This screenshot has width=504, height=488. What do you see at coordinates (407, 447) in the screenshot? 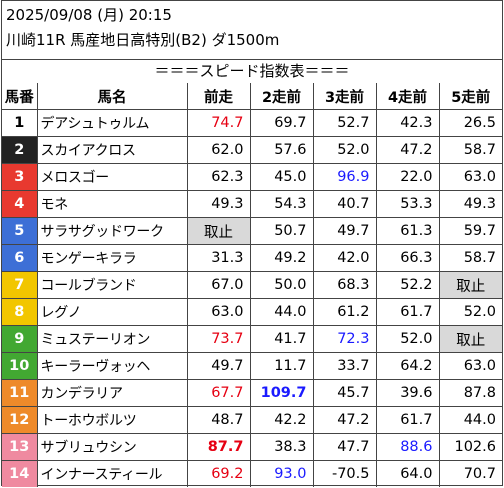
I see `speed-index-cell: 88.6` at bounding box center [407, 447].